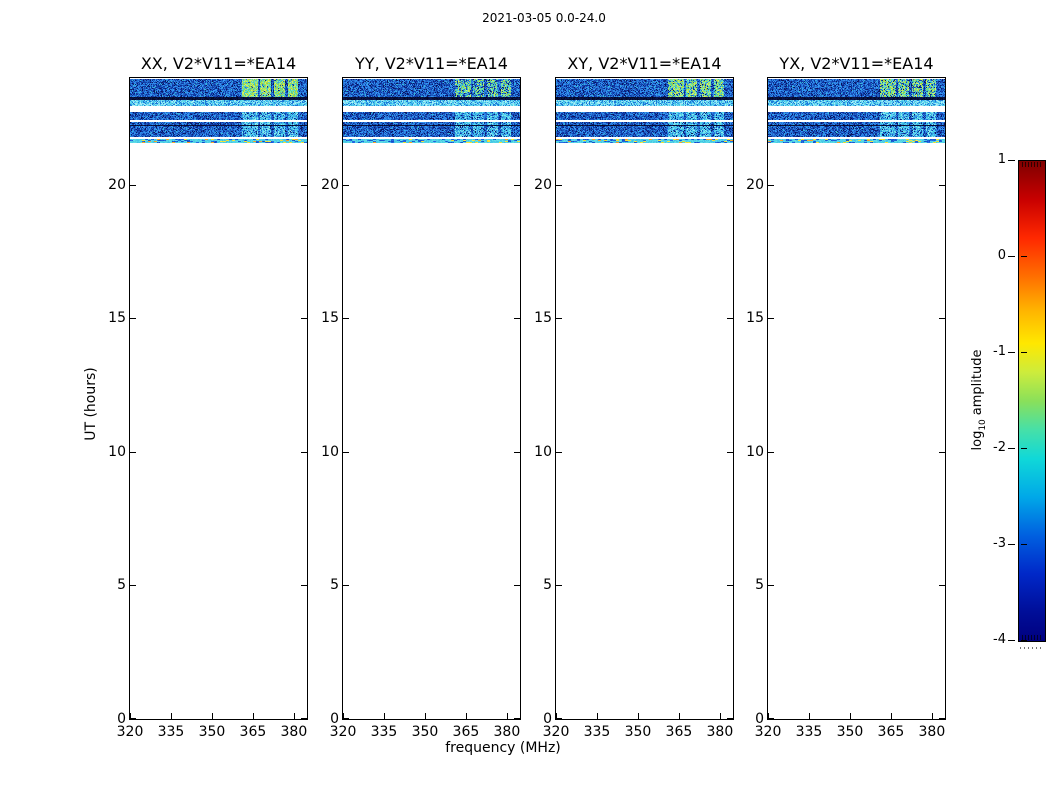 The height and width of the screenshot is (800, 1050). I want to click on colorbar-gradient, so click(1032, 401).